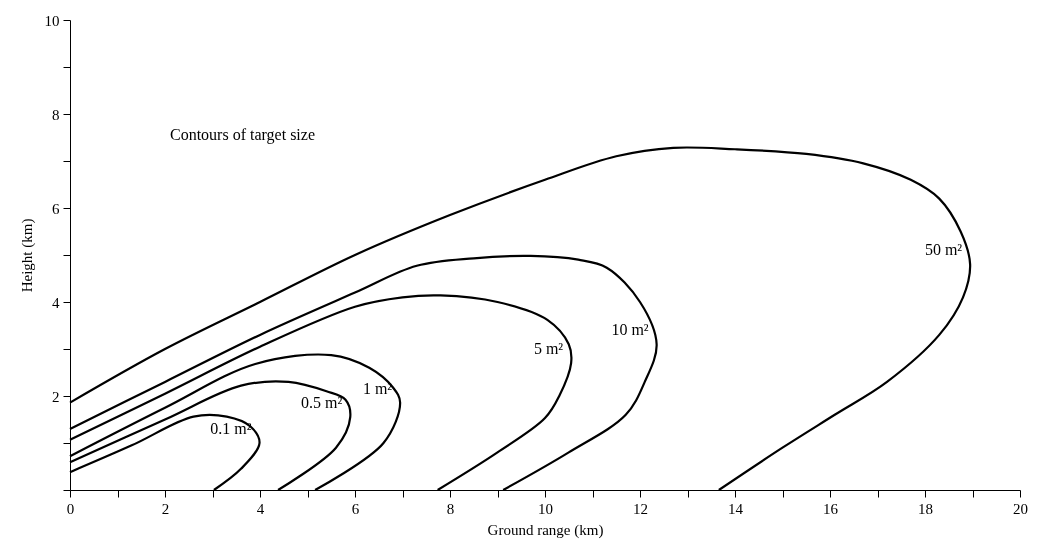 The height and width of the screenshot is (553, 1045). I want to click on x-tick-label: 0, so click(70, 508).